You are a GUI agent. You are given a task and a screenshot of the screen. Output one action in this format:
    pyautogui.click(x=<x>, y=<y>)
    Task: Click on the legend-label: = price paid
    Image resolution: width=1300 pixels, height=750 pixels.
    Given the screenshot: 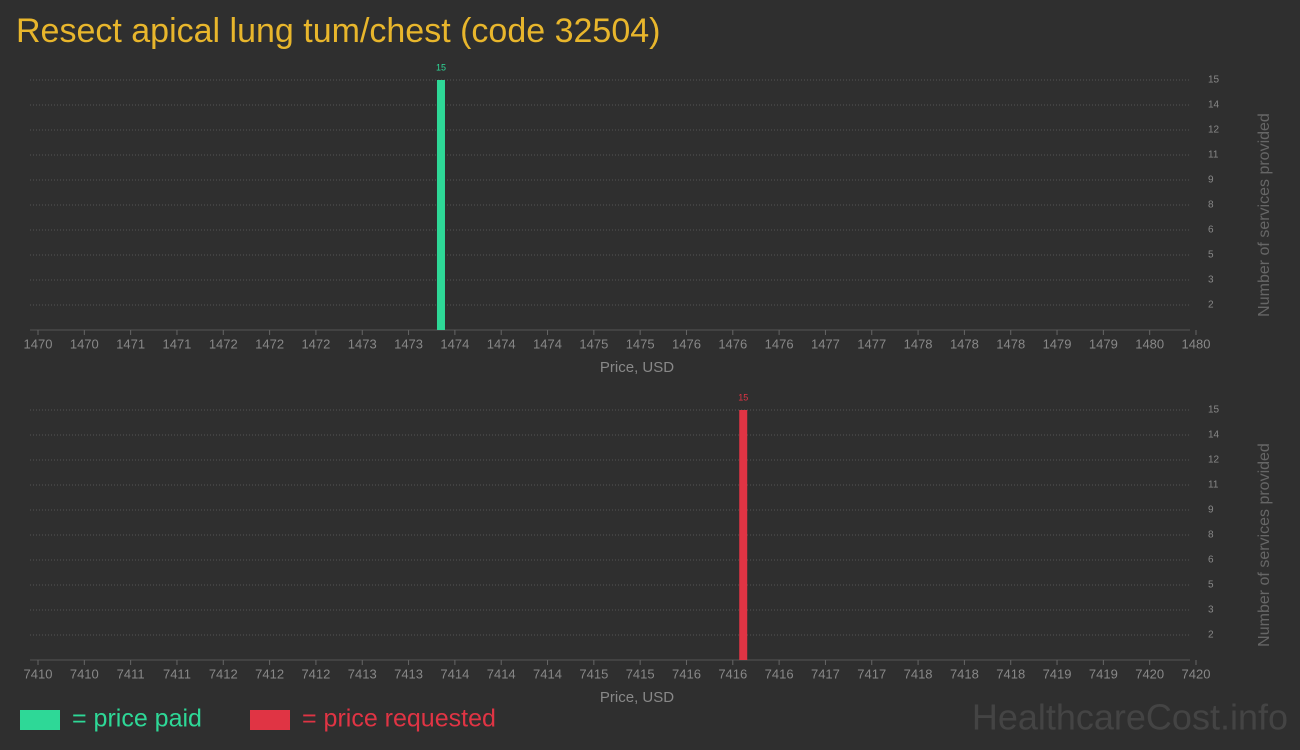 What is the action you would take?
    pyautogui.click(x=137, y=719)
    